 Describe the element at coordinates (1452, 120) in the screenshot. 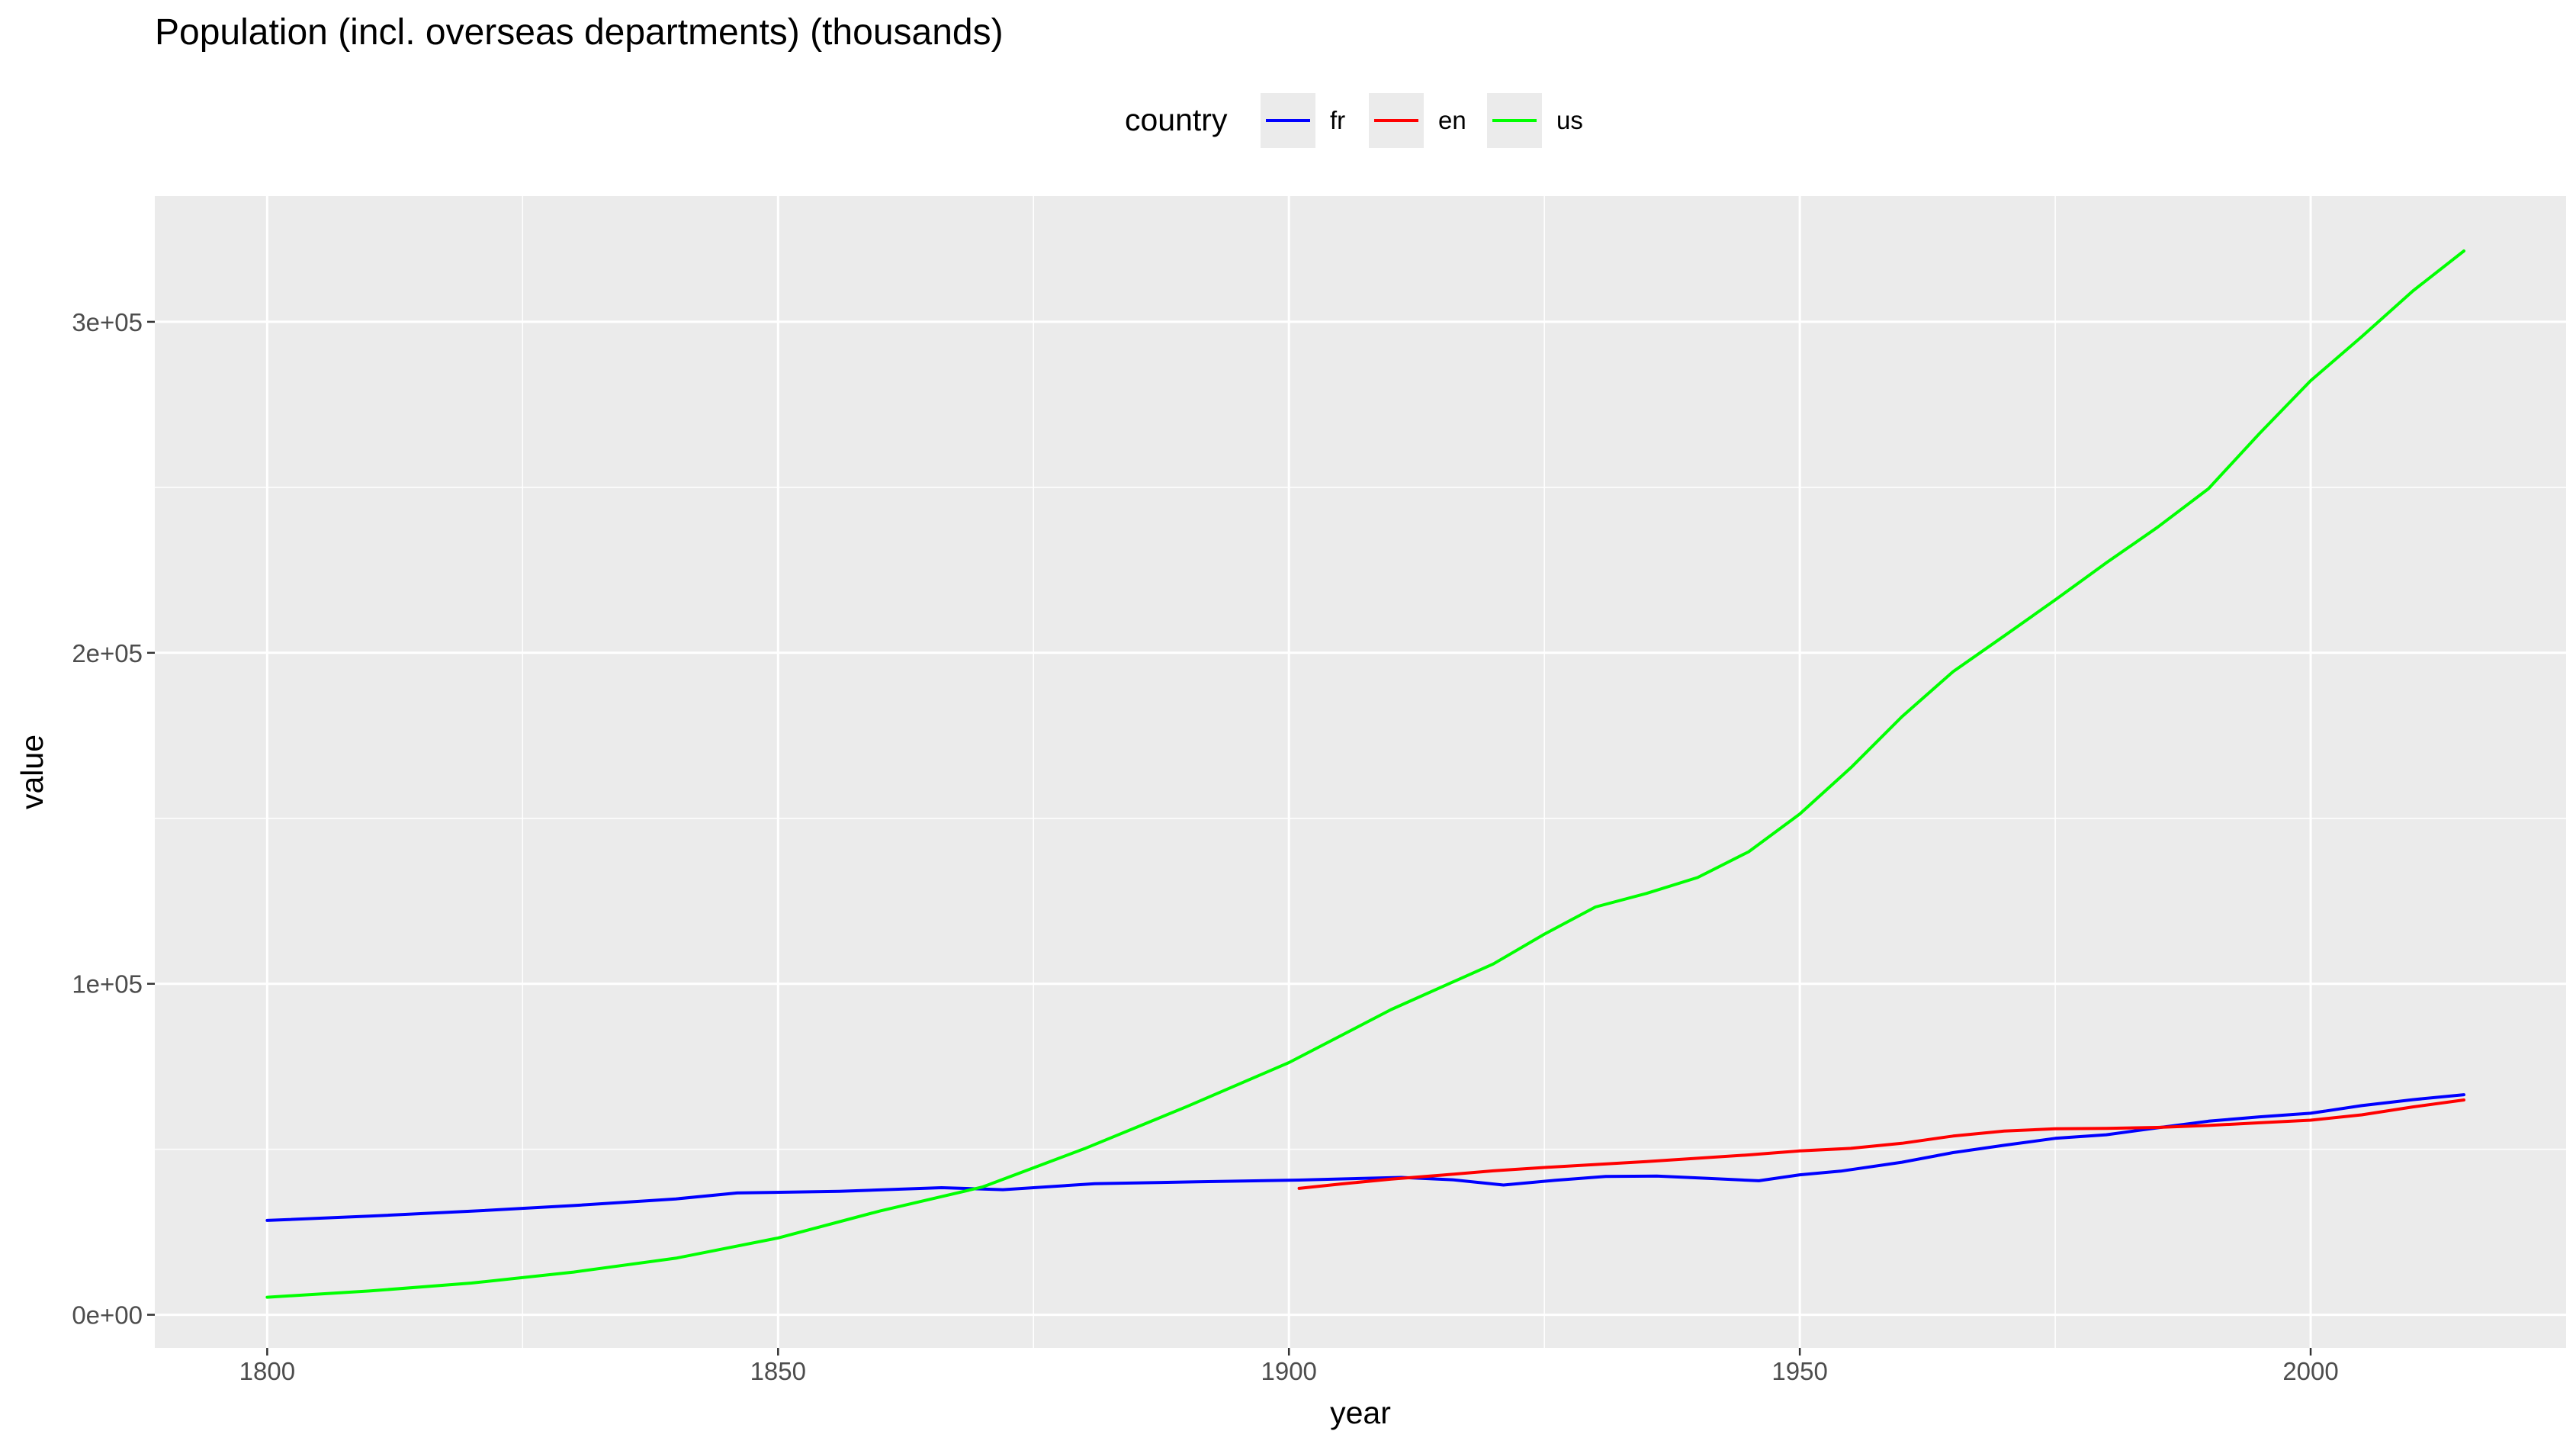

I see `legend-label-en: en` at that location.